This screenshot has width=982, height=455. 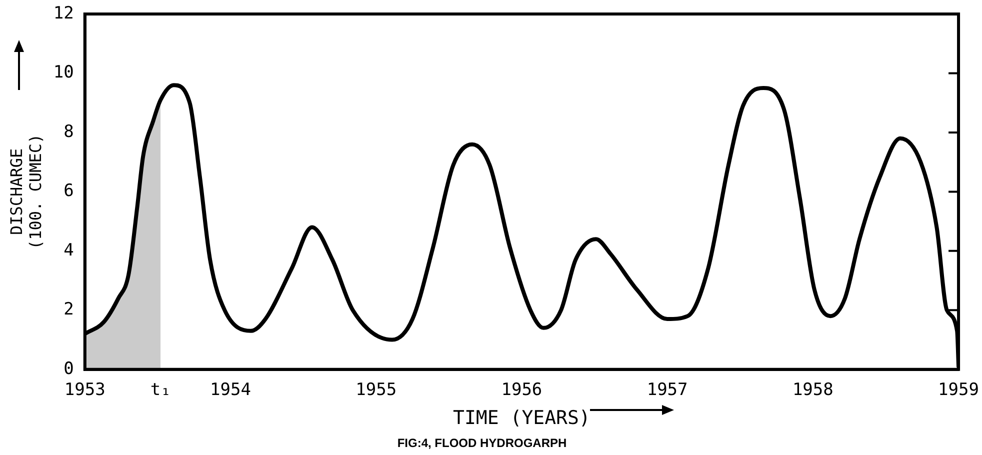 What do you see at coordinates (813, 390) in the screenshot?
I see `x-tick-label: 1958` at bounding box center [813, 390].